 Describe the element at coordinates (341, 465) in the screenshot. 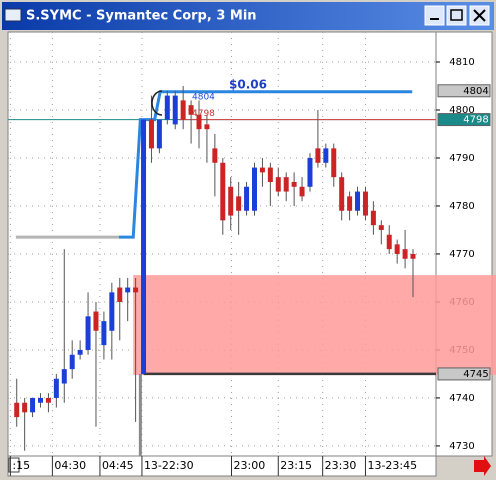

I see `x-tick-label: 23:30` at that location.